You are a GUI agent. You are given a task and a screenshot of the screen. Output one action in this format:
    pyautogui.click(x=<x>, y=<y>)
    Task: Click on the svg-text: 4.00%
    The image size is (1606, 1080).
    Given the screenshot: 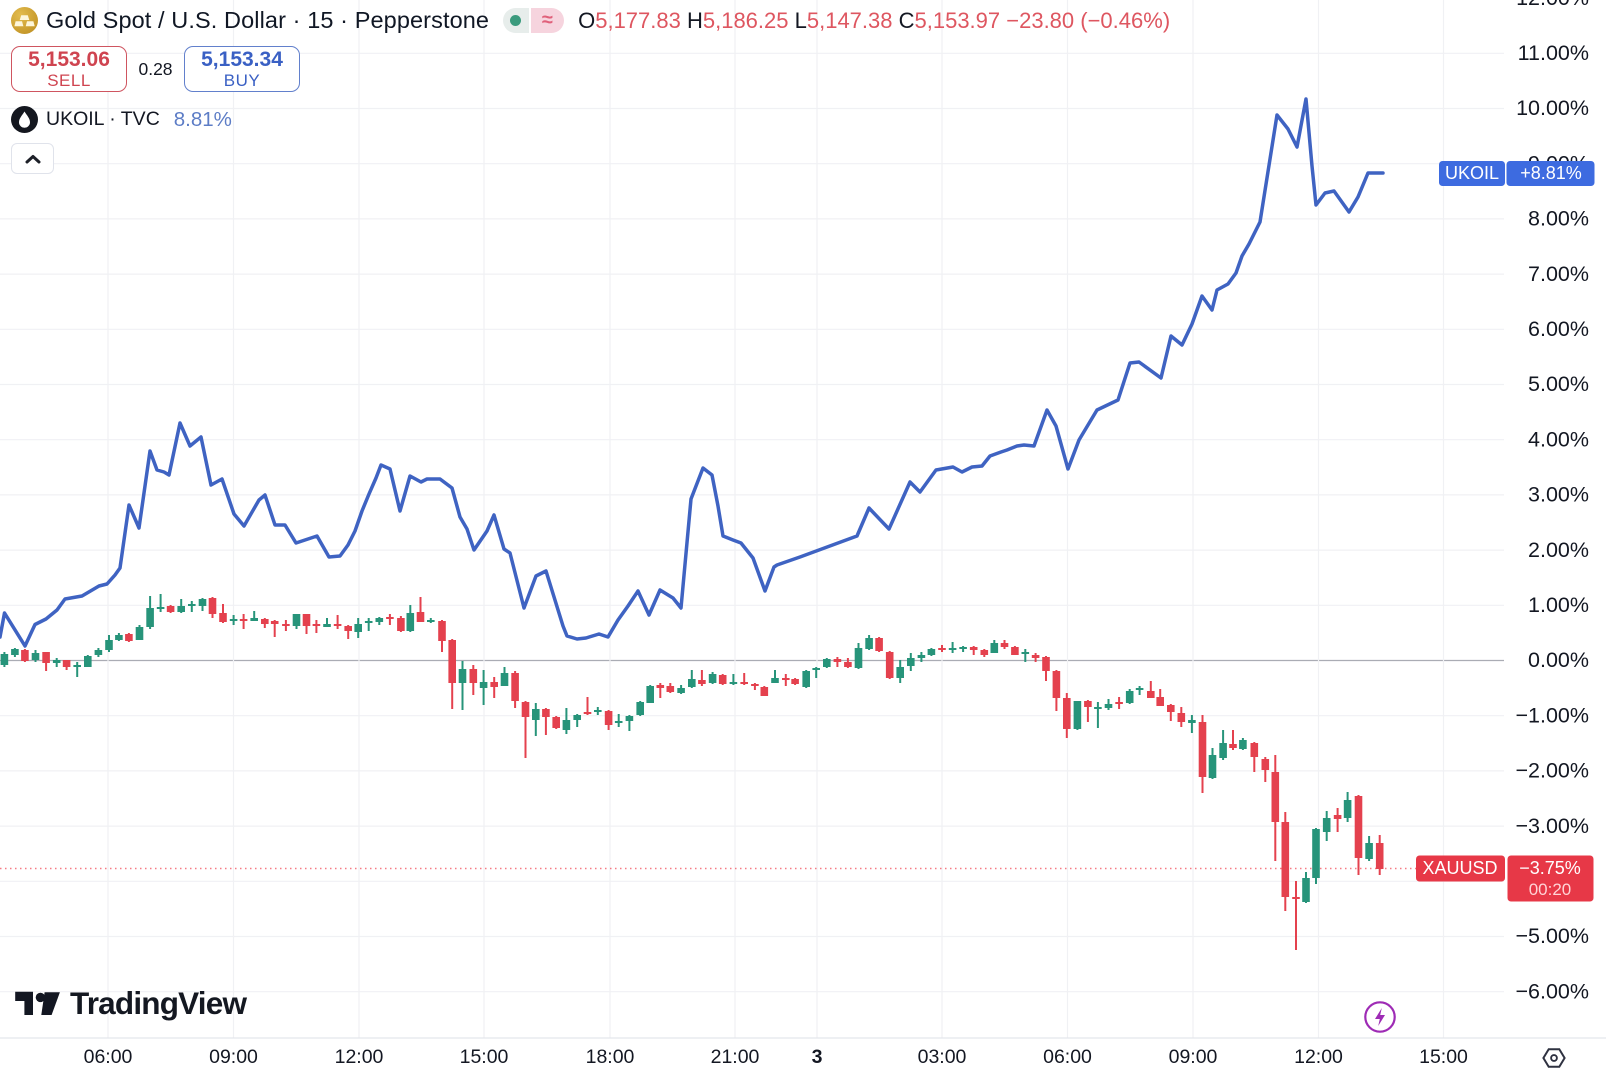 What is the action you would take?
    pyautogui.click(x=1558, y=439)
    